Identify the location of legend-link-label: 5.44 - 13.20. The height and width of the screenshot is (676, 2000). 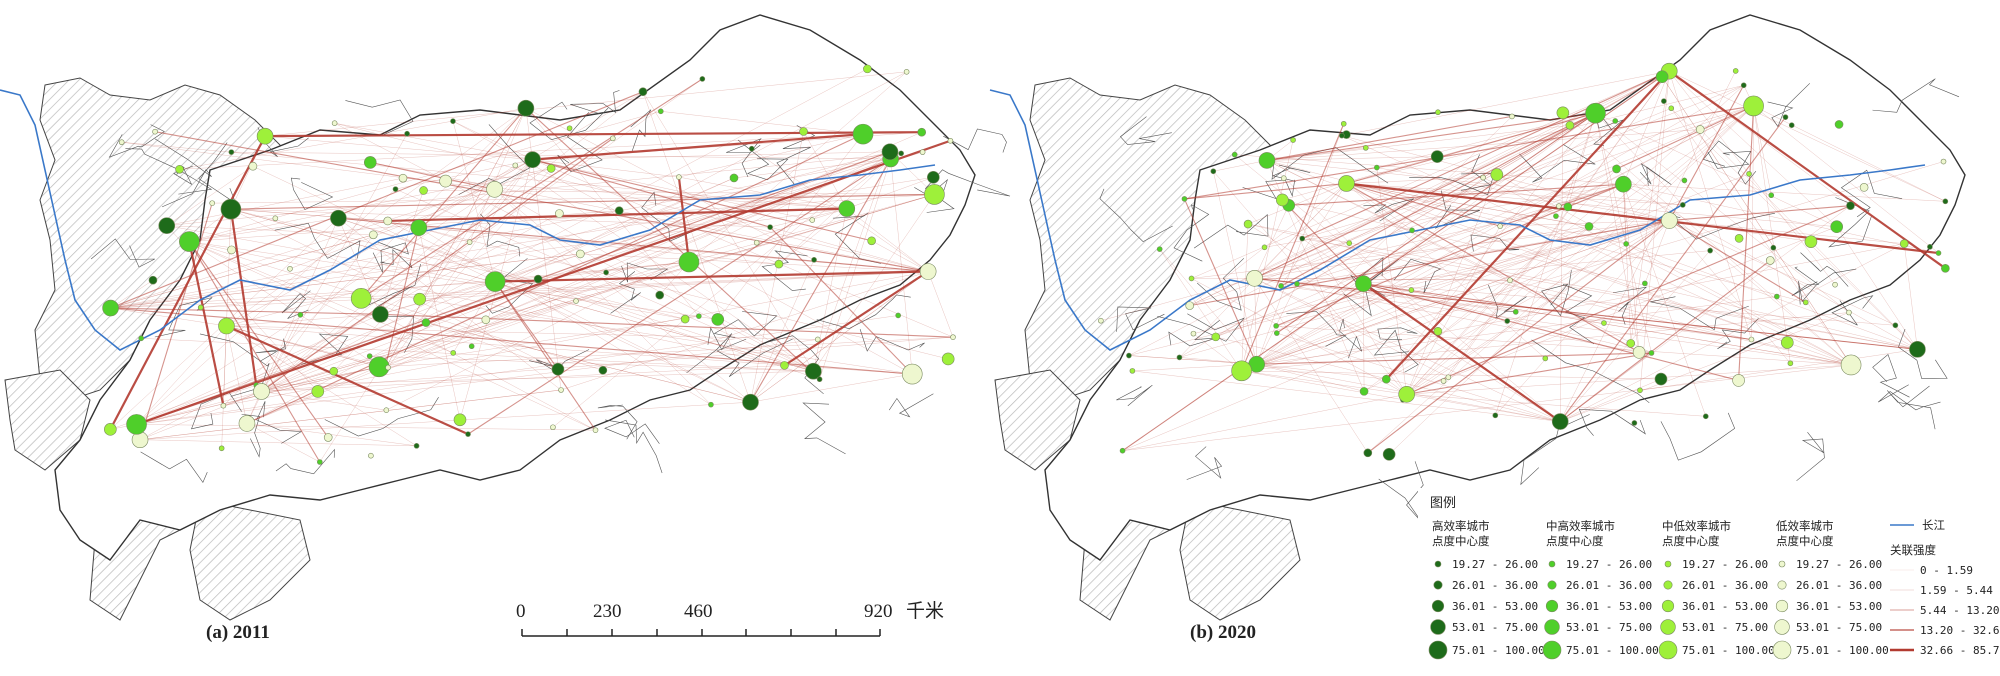
(1959, 610).